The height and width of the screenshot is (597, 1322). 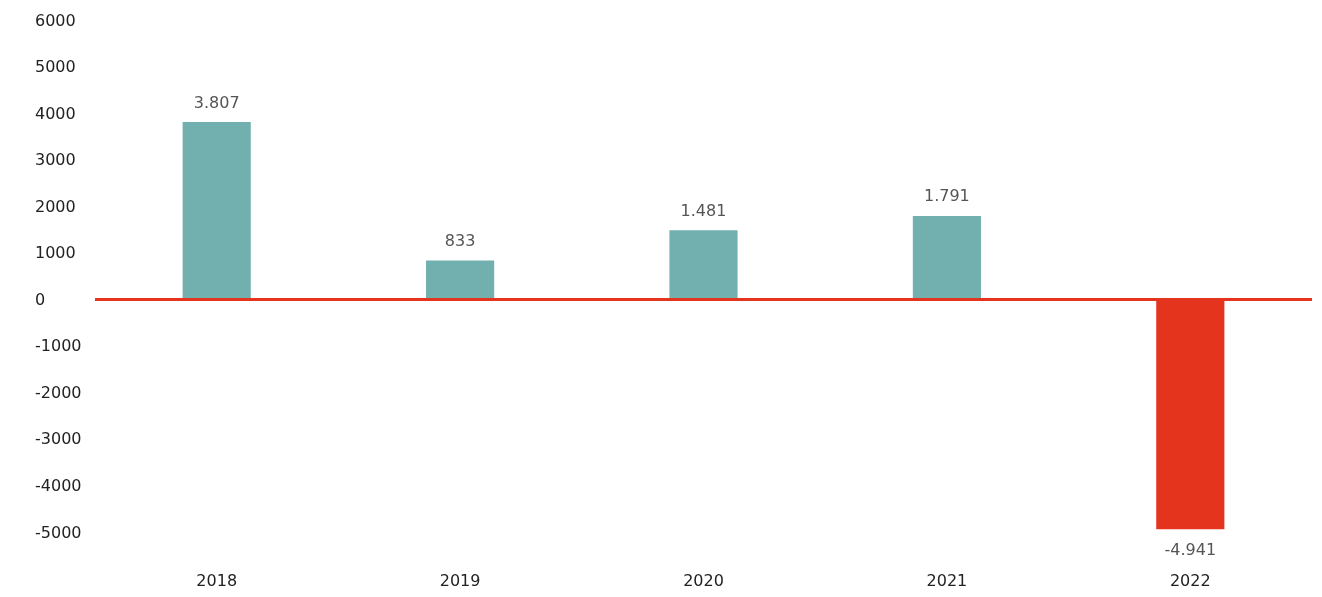 What do you see at coordinates (55, 67) in the screenshot?
I see `y-tick-label: 5000` at bounding box center [55, 67].